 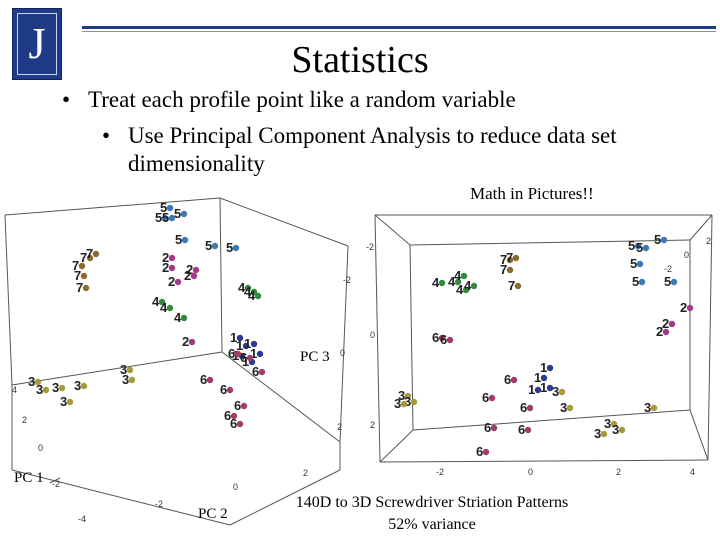 What do you see at coordinates (532, 193) in the screenshot?
I see `math-note: Math in Pictures!!` at bounding box center [532, 193].